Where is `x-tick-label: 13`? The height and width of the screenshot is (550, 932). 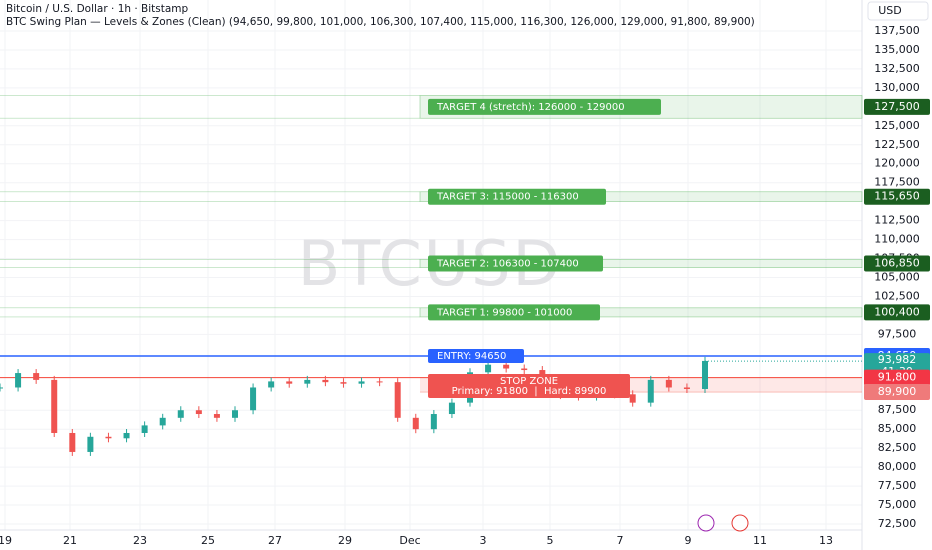
x-tick-label: 13 is located at coordinates (826, 540).